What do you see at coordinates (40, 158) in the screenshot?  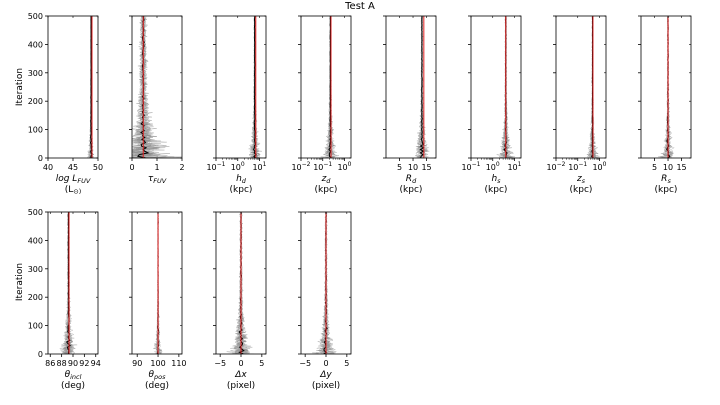 I see `y-tick-label: 0` at bounding box center [40, 158].